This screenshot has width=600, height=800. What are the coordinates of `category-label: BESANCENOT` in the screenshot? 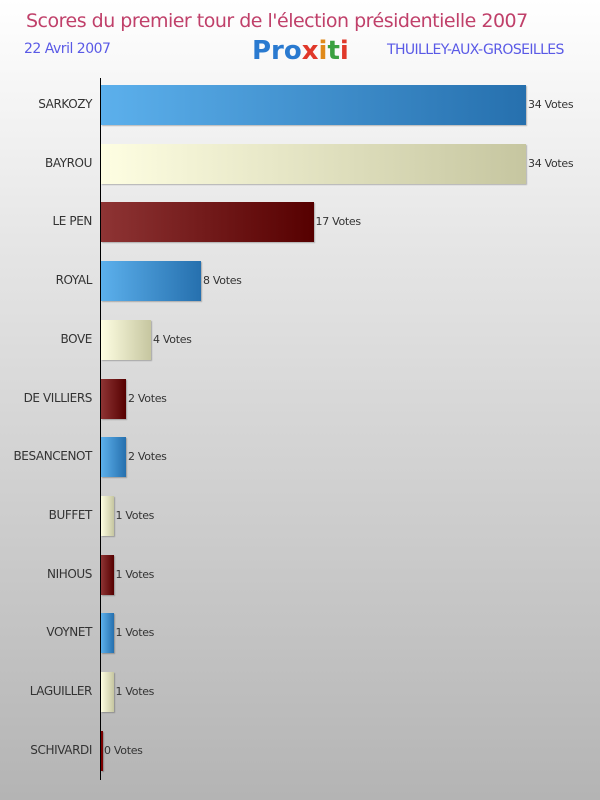 It's located at (52, 456).